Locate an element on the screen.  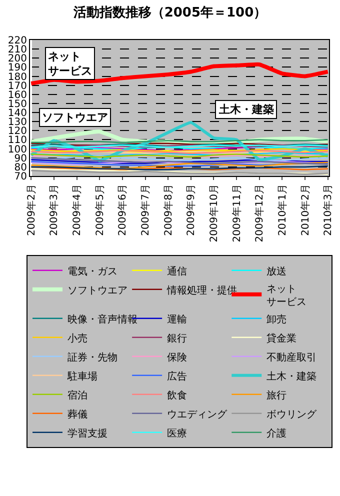
legend-label: 不動産取引 is located at coordinates (291, 357).